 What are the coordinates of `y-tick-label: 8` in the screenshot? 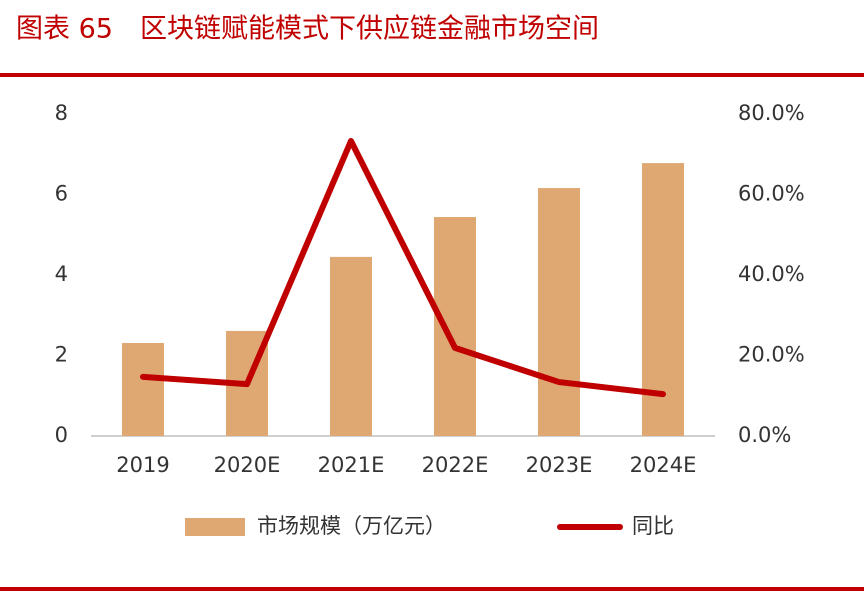 It's located at (61, 113).